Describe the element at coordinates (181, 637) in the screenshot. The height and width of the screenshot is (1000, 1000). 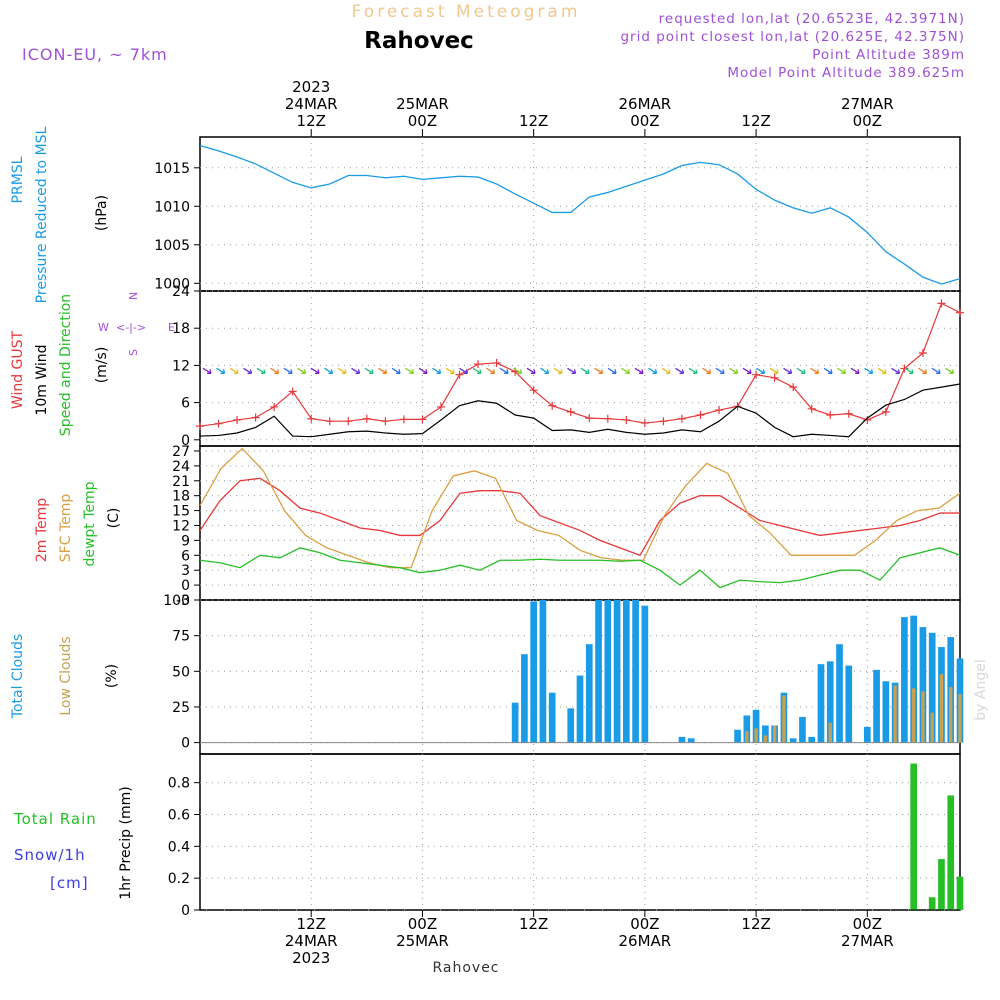
I see `y-tick-label: 75` at that location.